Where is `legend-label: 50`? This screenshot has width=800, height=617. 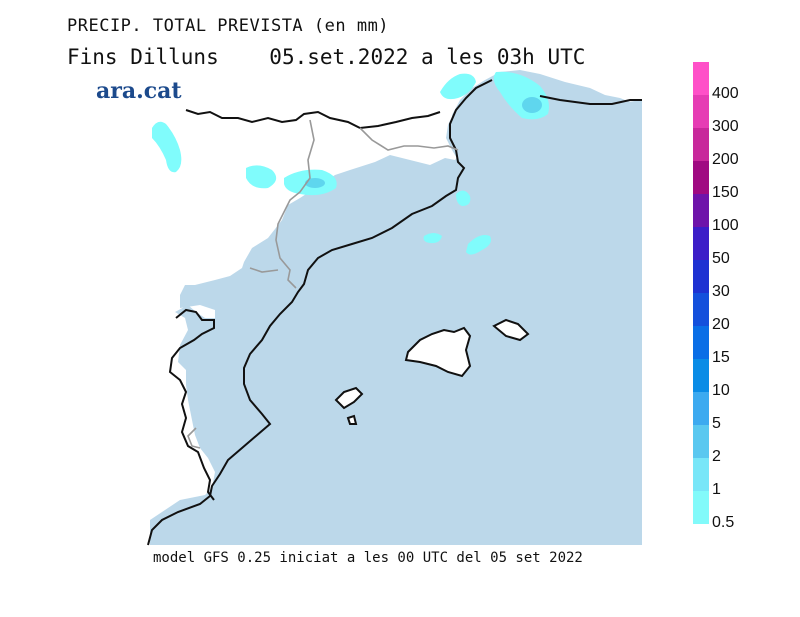 legend-label: 50 is located at coordinates (721, 258).